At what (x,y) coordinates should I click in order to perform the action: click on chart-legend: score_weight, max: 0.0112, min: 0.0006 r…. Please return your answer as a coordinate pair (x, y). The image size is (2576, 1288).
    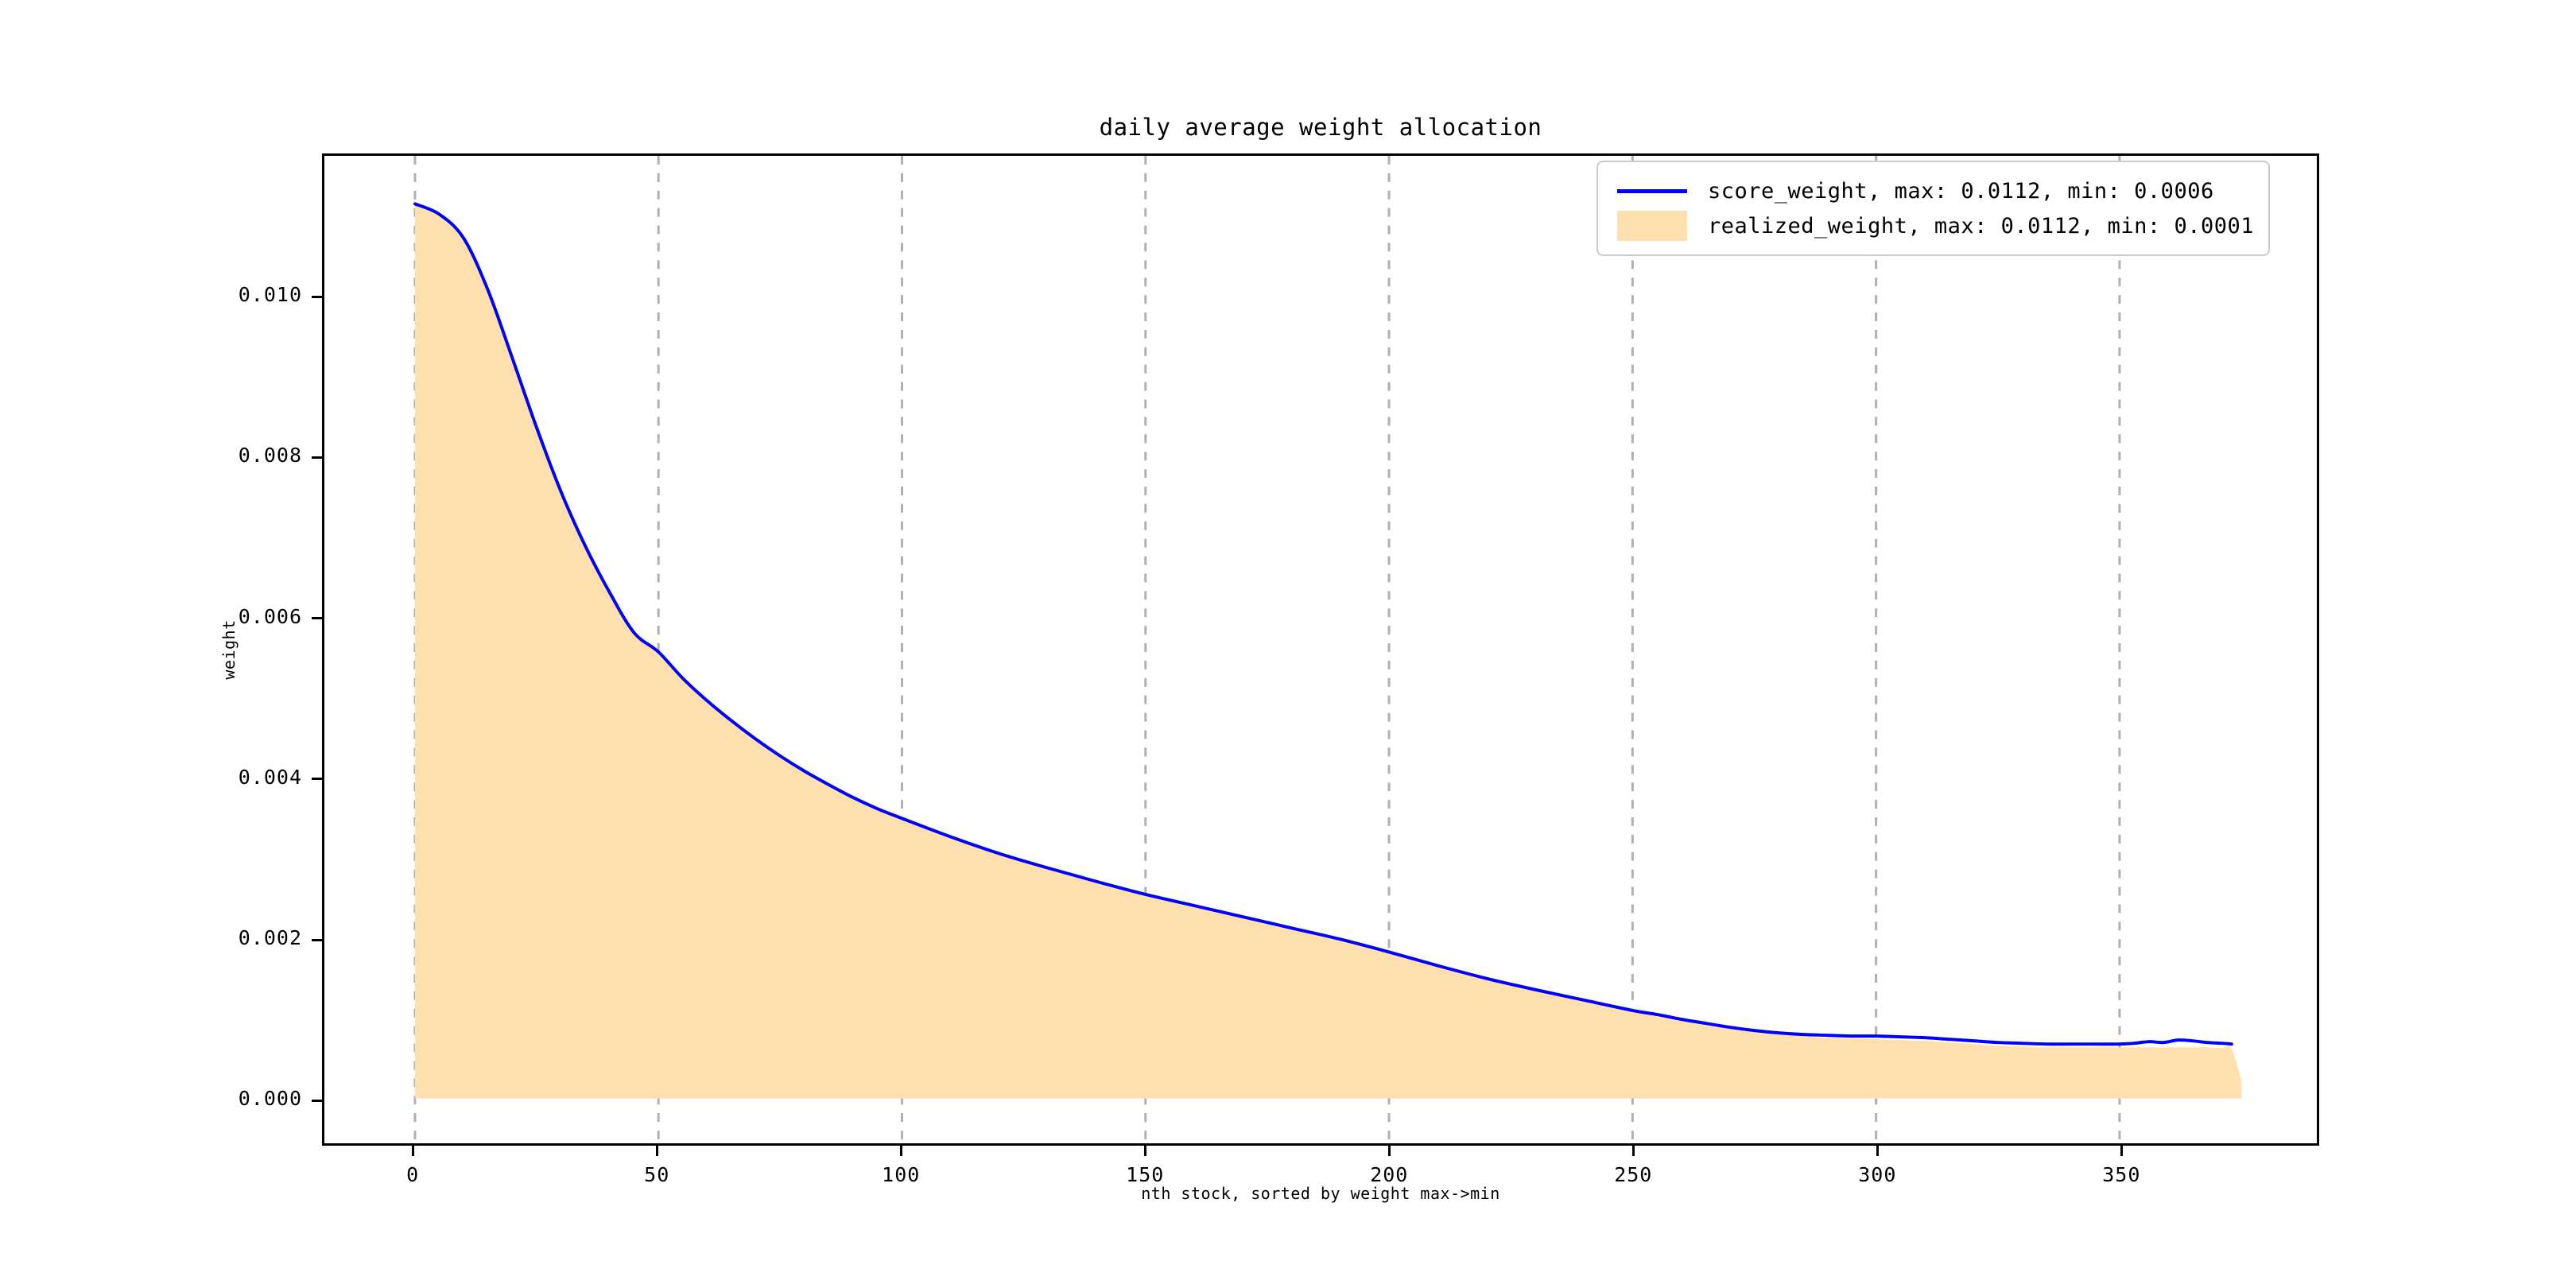
    Looking at the image, I should click on (1933, 209).